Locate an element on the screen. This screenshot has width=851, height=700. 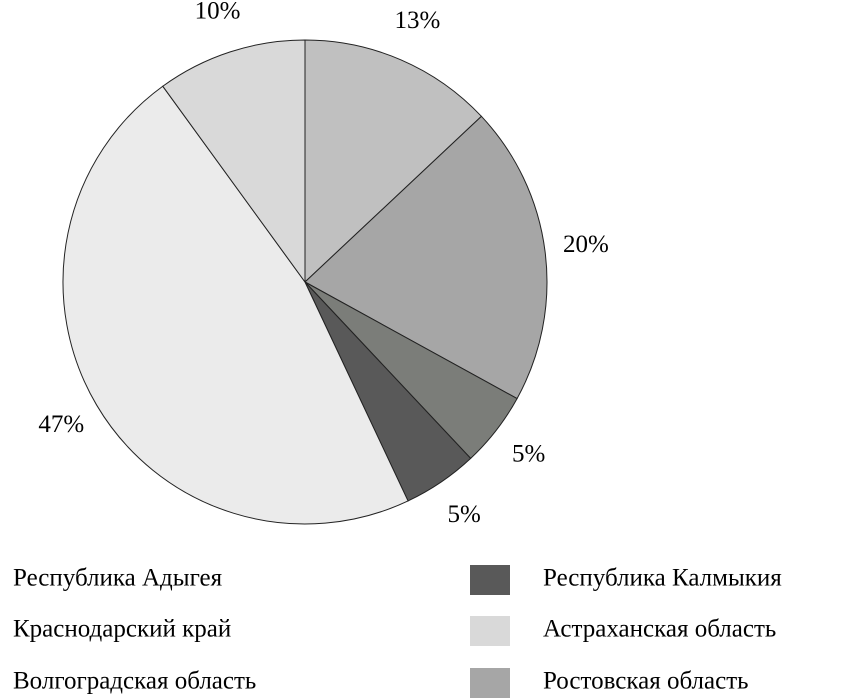
legend-label: Астраханская область is located at coordinates (659, 629).